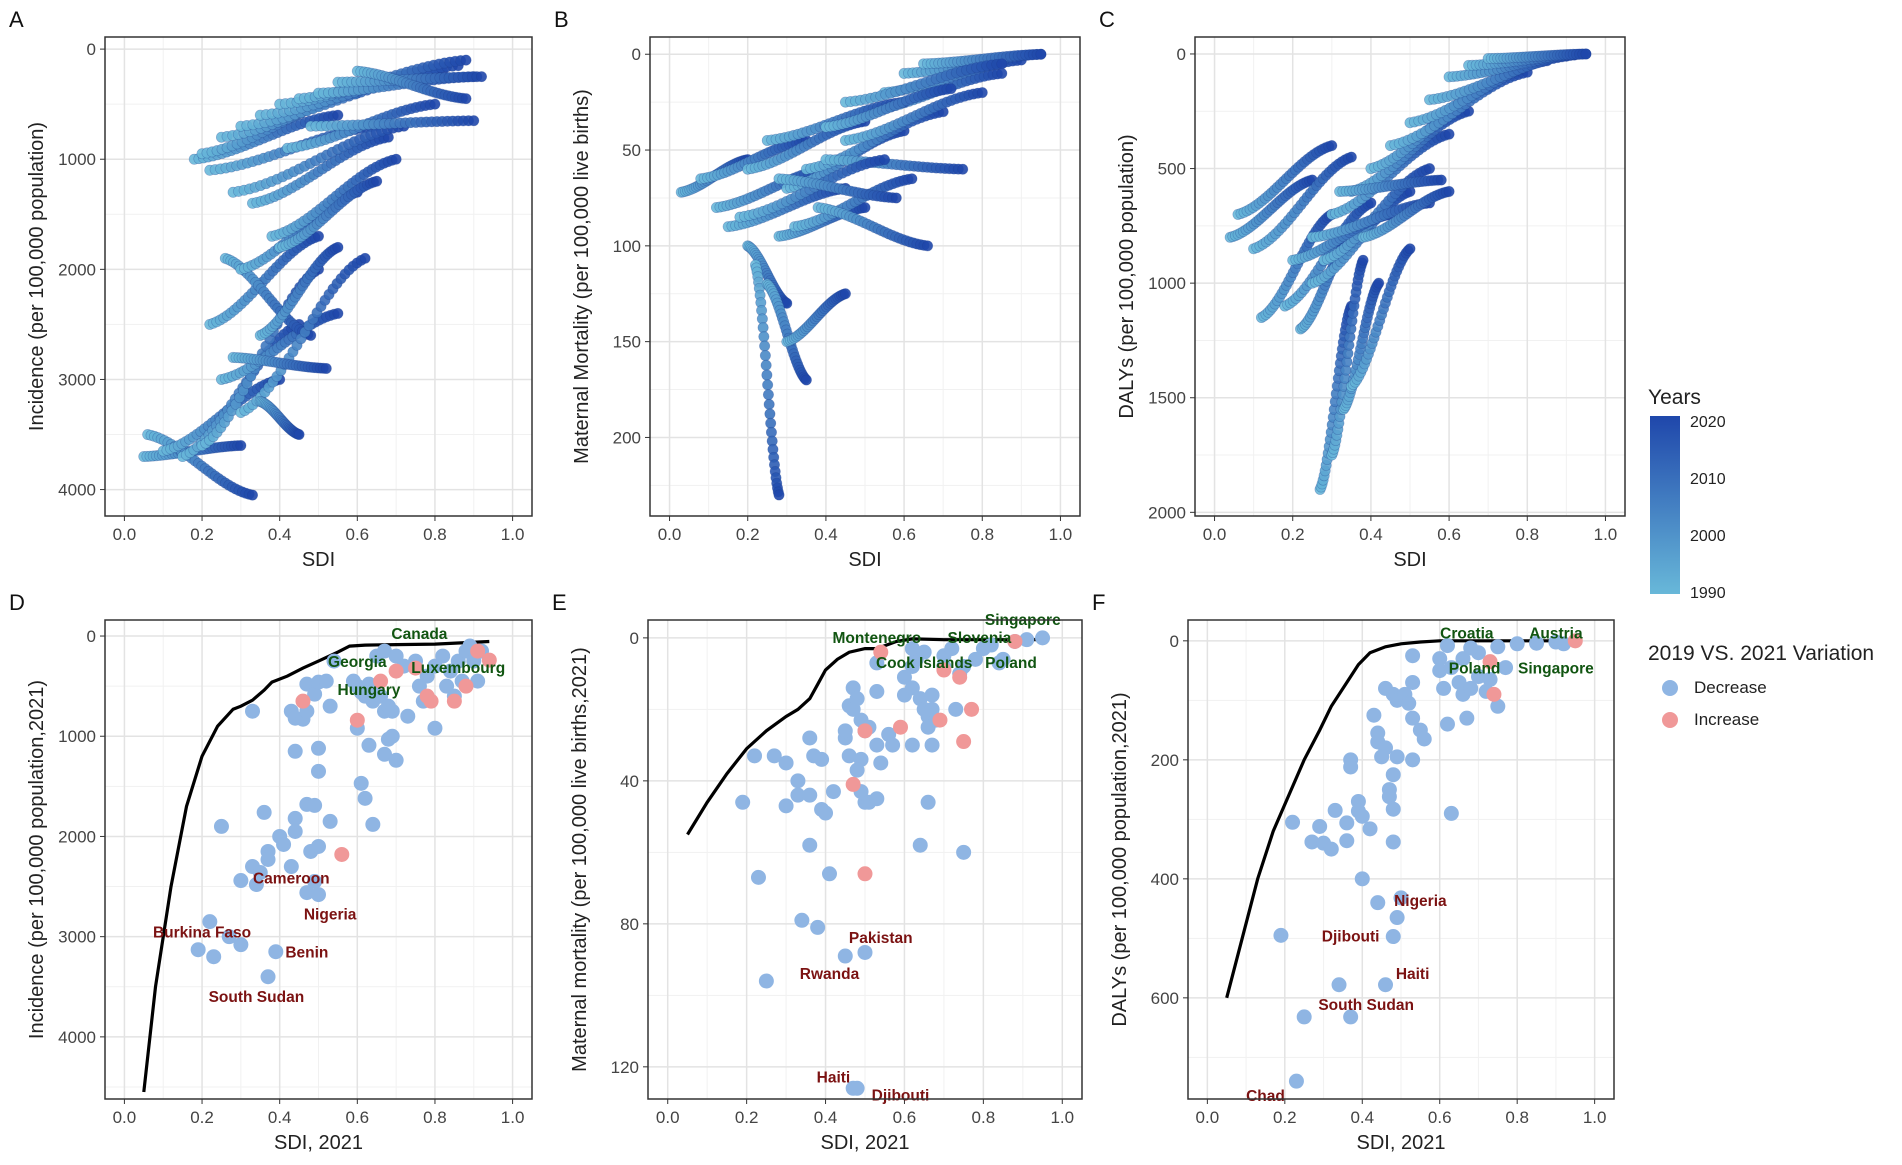 Image resolution: width=1902 pixels, height=1165 pixels. Describe the element at coordinates (1165, 998) in the screenshot. I see `y-tick-label: 600` at that location.